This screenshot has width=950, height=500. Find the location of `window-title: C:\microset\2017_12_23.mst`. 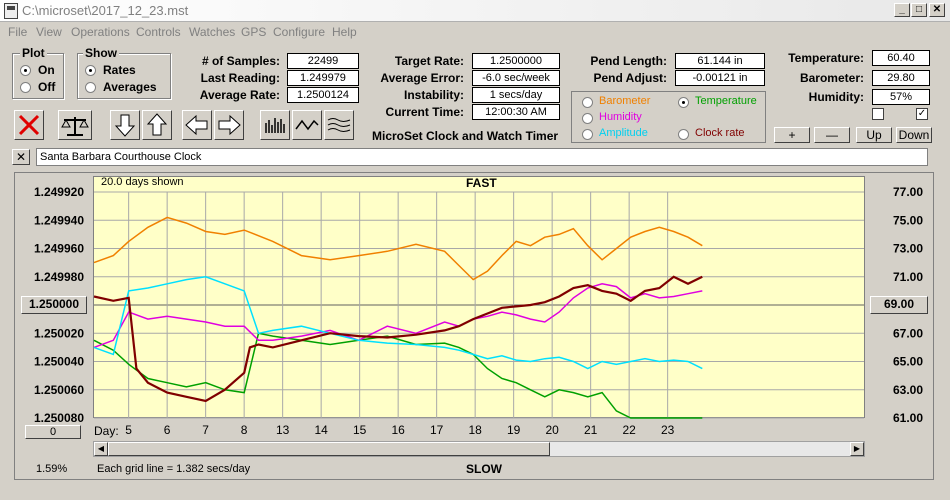

window-title: C:\microset\2017_12_23.mst is located at coordinates (105, 10).